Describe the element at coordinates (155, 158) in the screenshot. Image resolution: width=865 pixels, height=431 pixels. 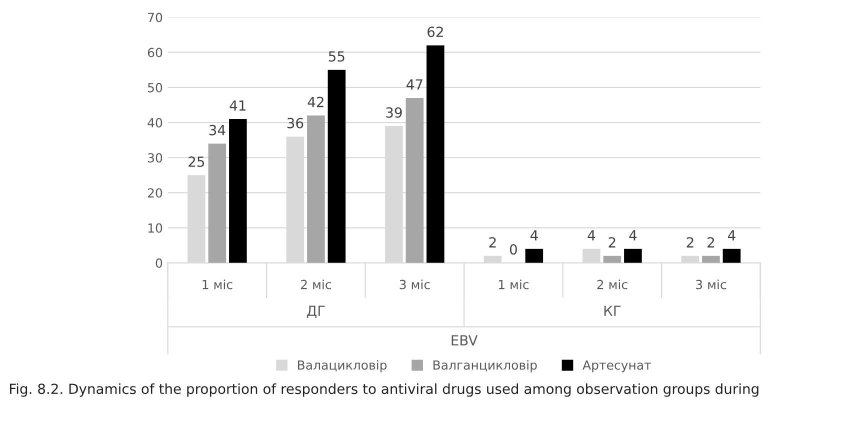
I see `y-tick-label: 30` at that location.